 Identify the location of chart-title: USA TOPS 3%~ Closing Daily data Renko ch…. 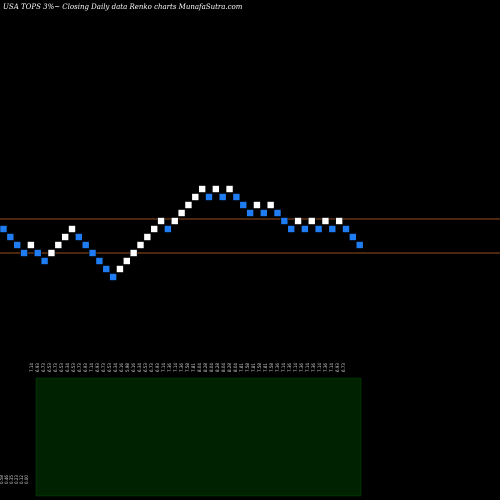
(123, 7).